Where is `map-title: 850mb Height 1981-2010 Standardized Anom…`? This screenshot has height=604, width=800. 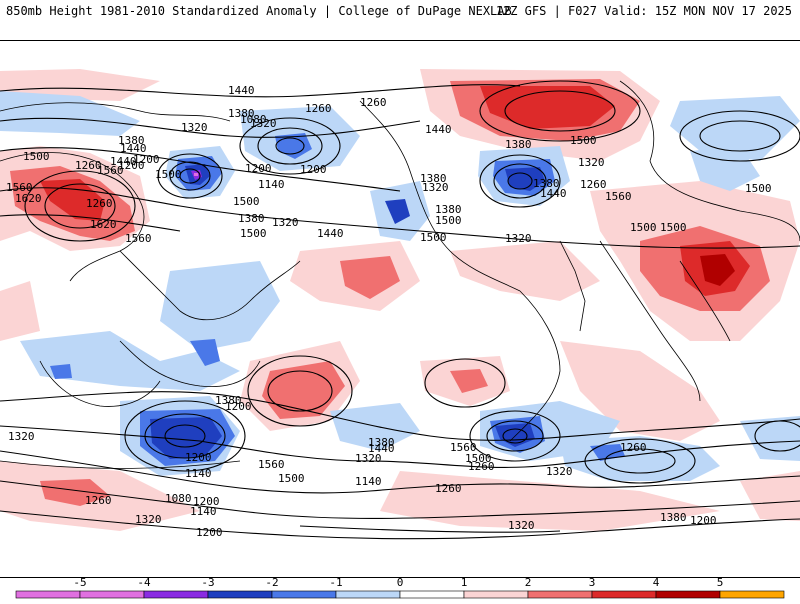 map-title: 850mb Height 1981-2010 Standardized Anom… is located at coordinates (259, 11).